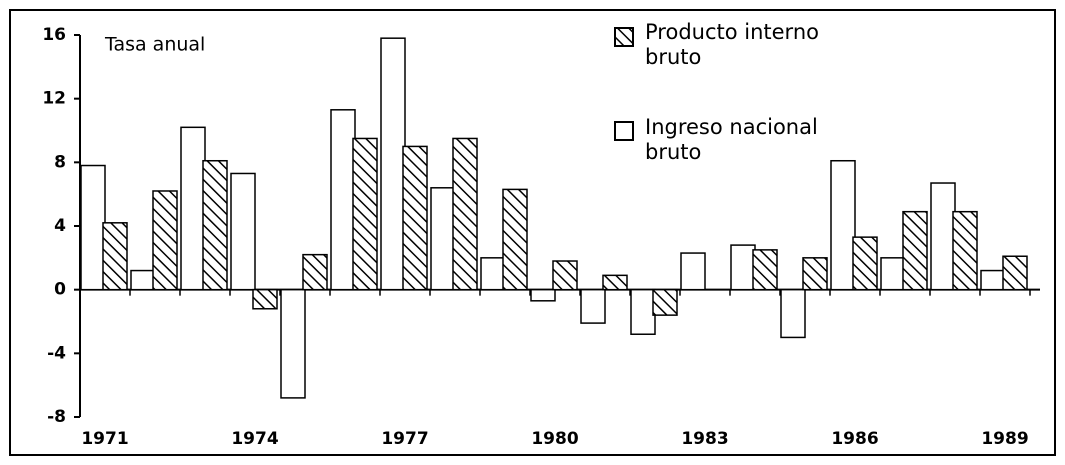 This screenshot has width=1065, height=465. What do you see at coordinates (56, 353) in the screenshot?
I see `y-tick-label: -4` at bounding box center [56, 353].